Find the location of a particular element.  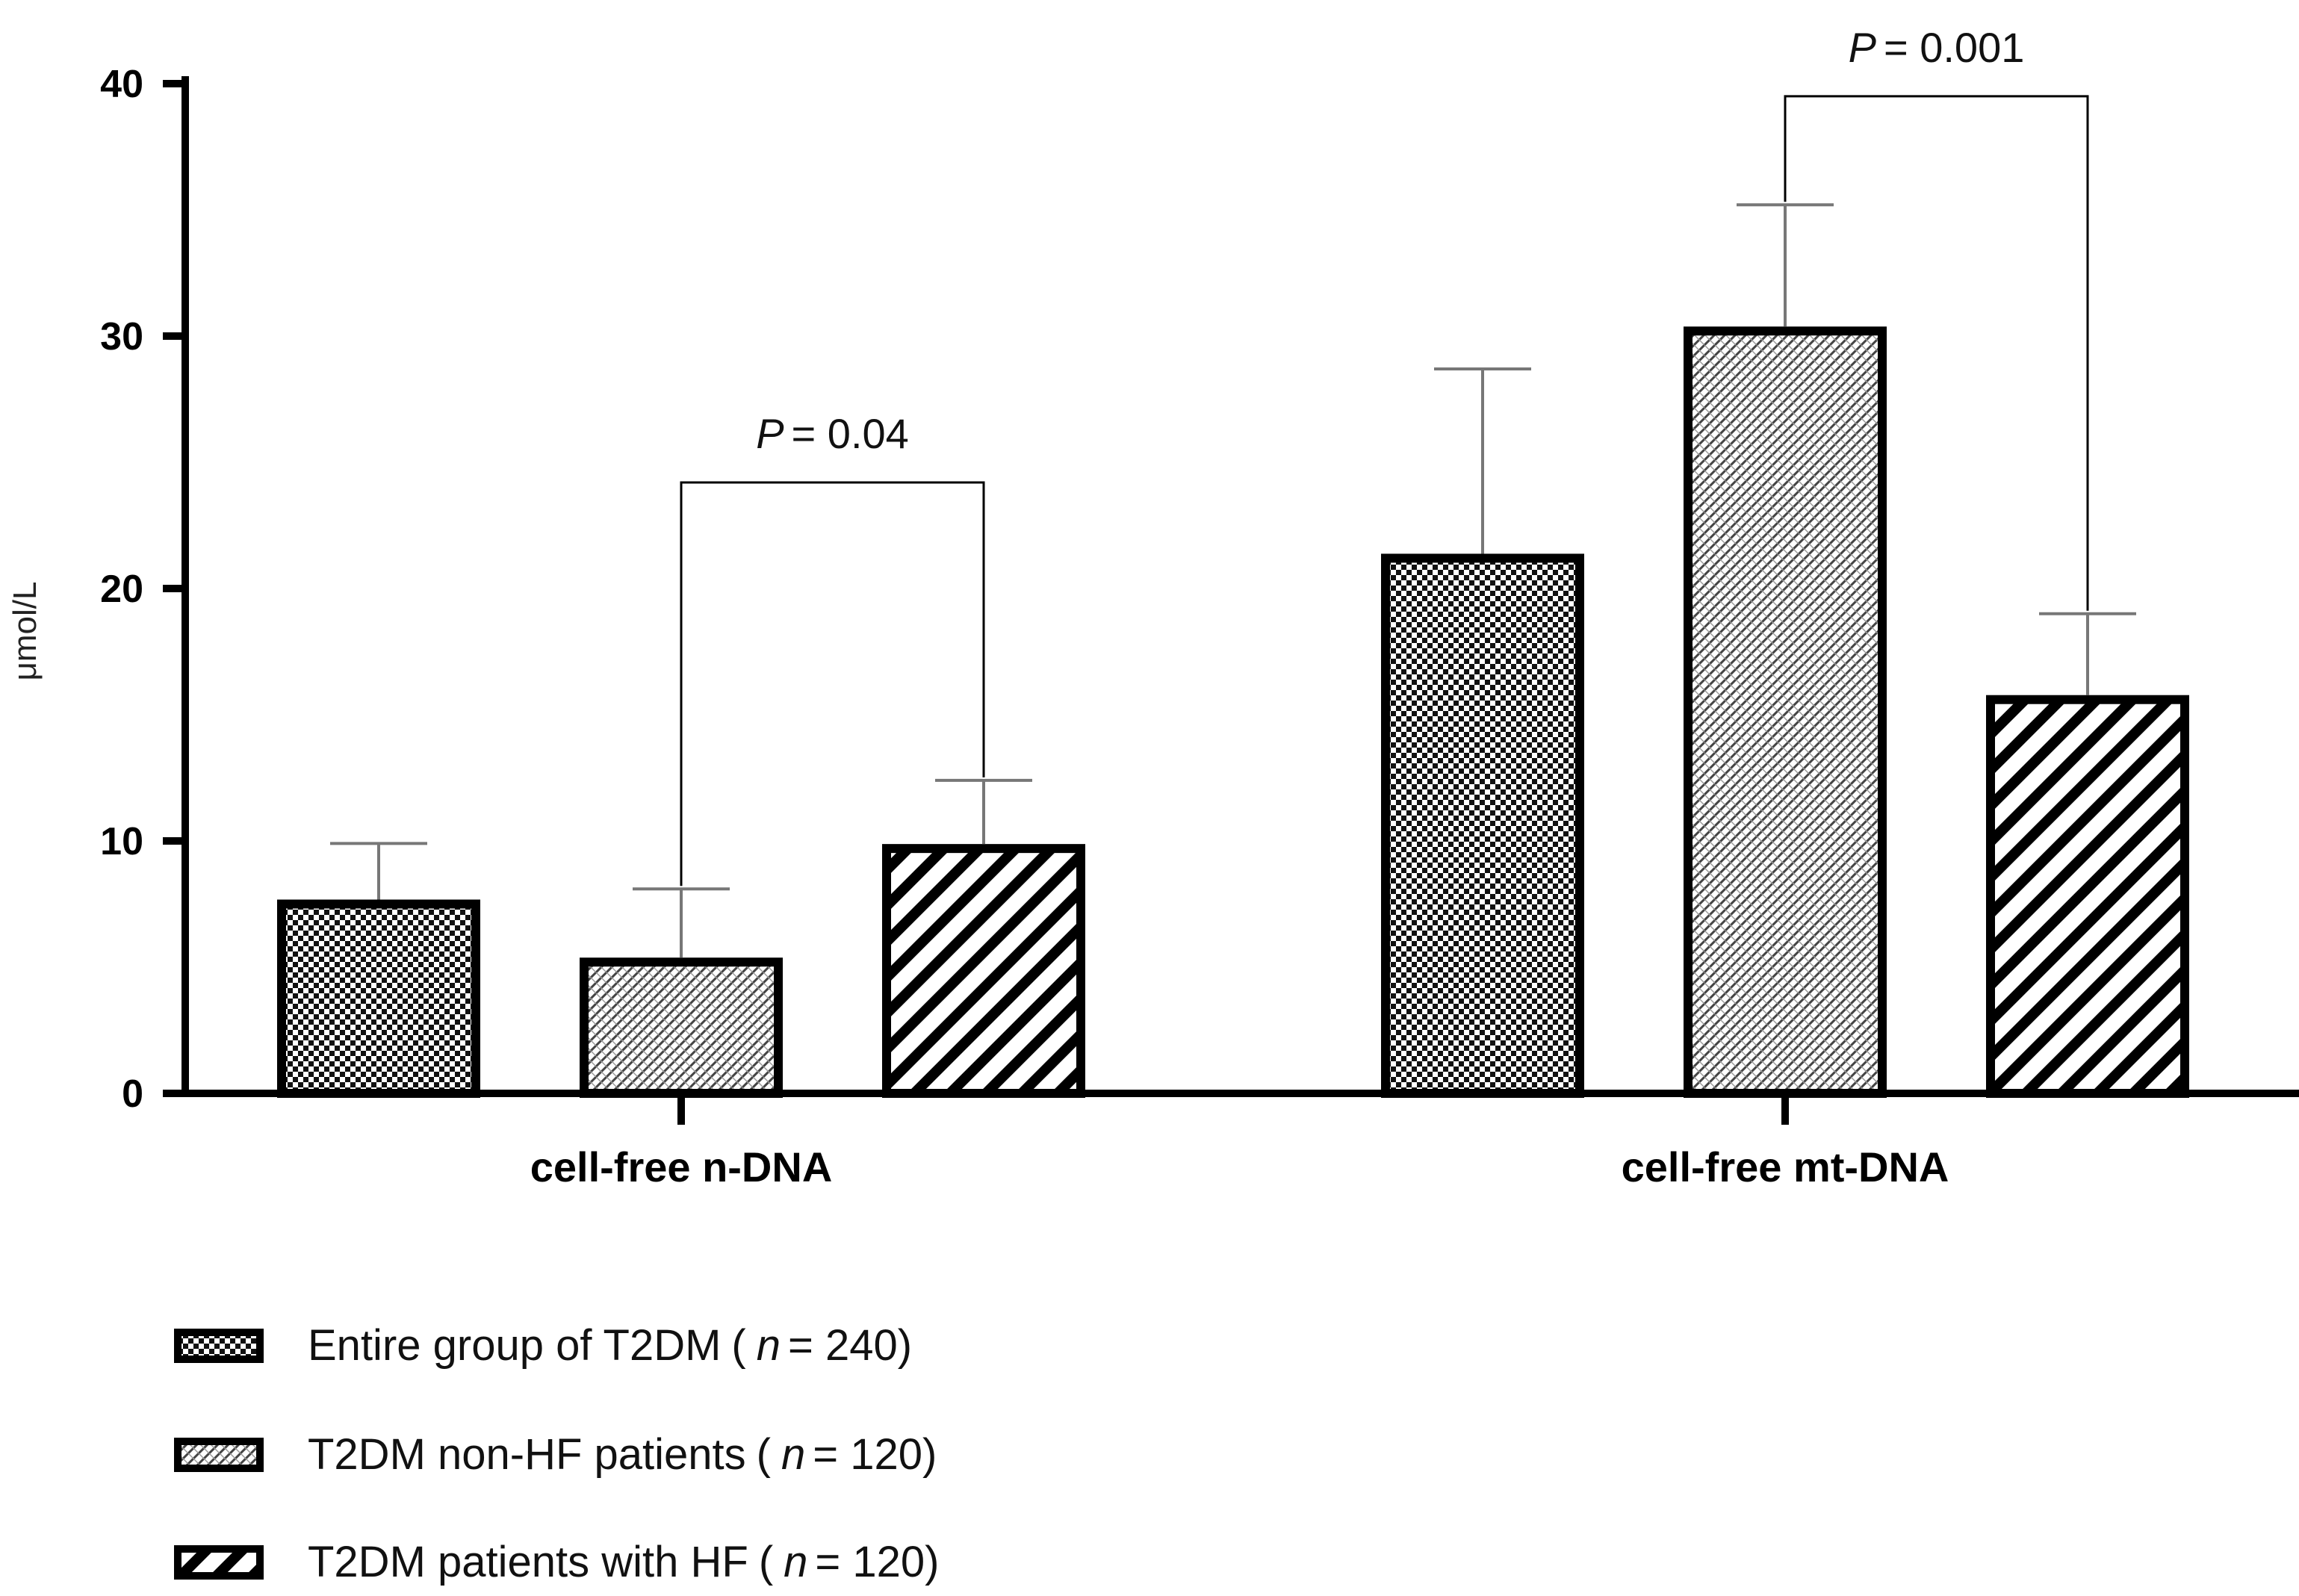

y-tick-group: 0 10 20 30 40 is located at coordinates (142, 590).